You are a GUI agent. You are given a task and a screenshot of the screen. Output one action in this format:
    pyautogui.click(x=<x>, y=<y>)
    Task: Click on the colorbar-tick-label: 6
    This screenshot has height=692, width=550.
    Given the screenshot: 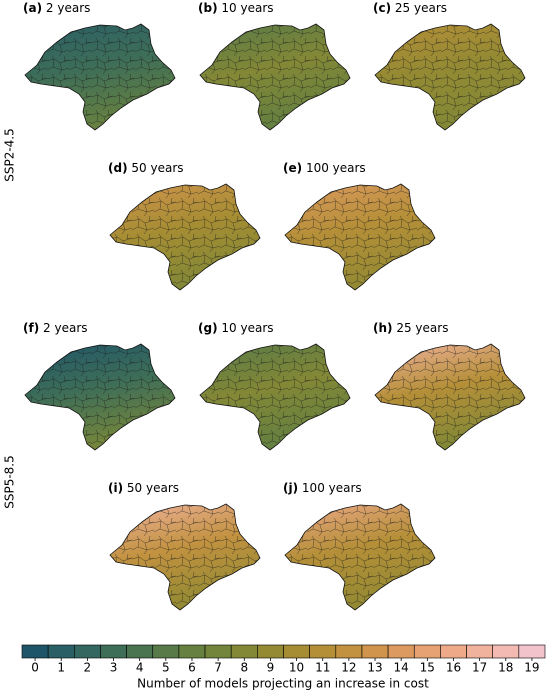 What is the action you would take?
    pyautogui.click(x=192, y=668)
    